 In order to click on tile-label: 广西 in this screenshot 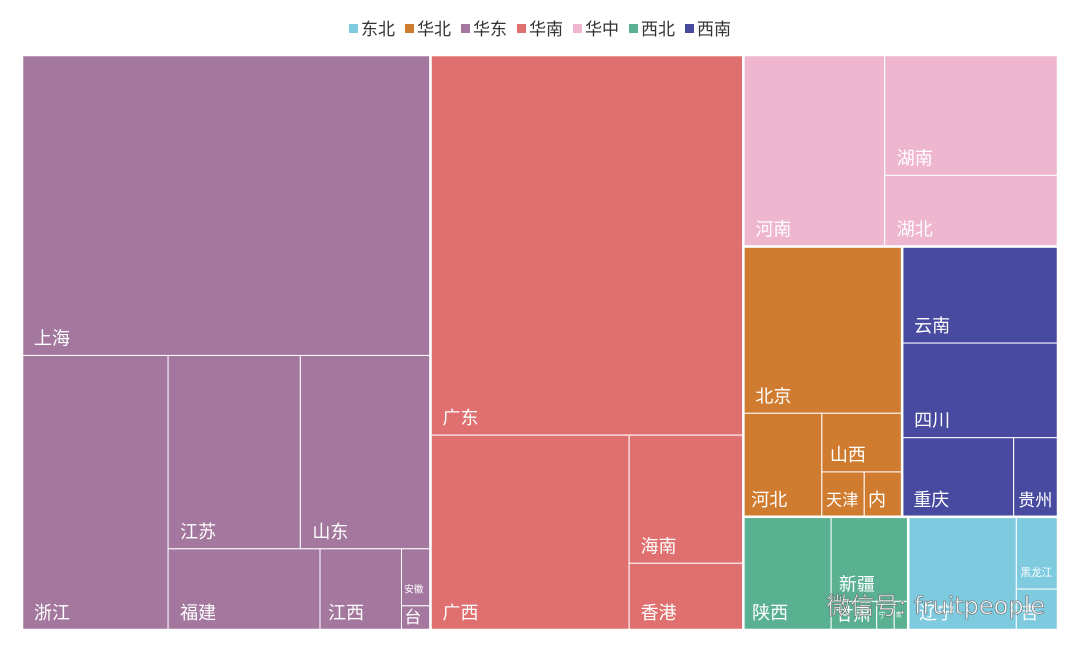, I will do `click(461, 613)`.